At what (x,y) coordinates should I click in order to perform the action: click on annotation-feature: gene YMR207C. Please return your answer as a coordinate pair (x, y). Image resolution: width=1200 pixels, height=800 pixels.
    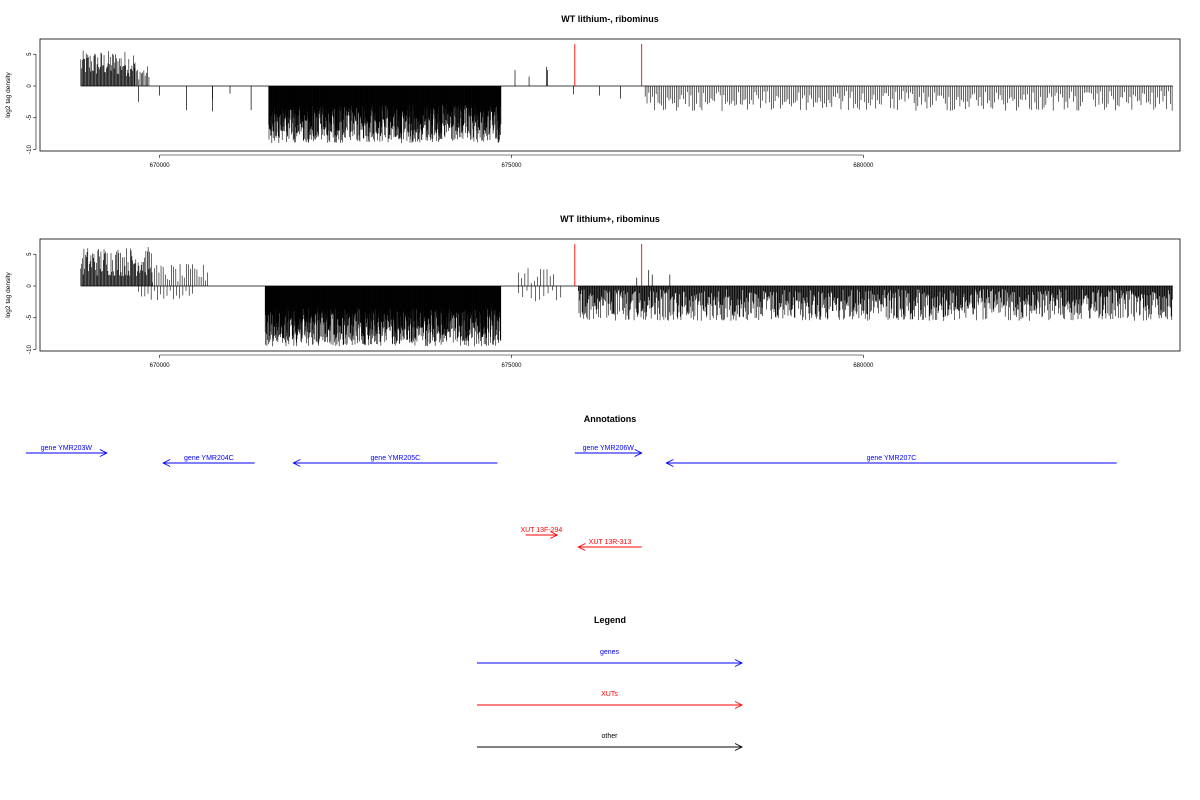
    Looking at the image, I should click on (891, 461).